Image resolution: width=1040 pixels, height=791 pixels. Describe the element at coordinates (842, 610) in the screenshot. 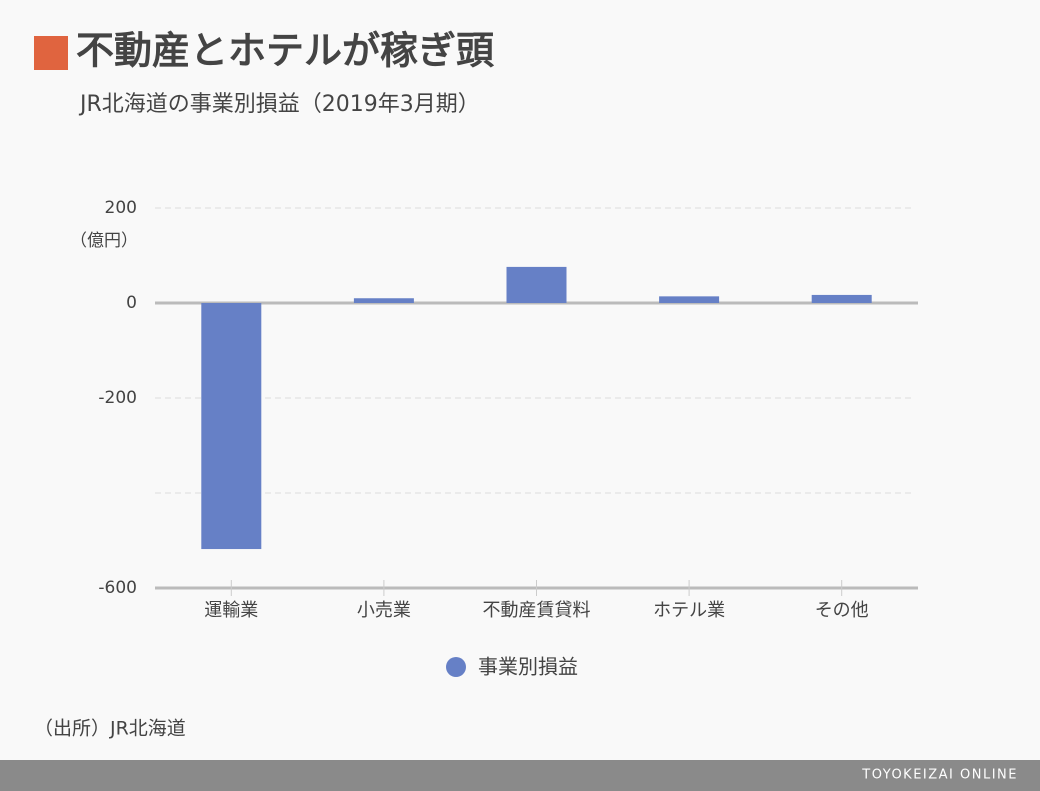

I see `x-tick-label: その他` at that location.